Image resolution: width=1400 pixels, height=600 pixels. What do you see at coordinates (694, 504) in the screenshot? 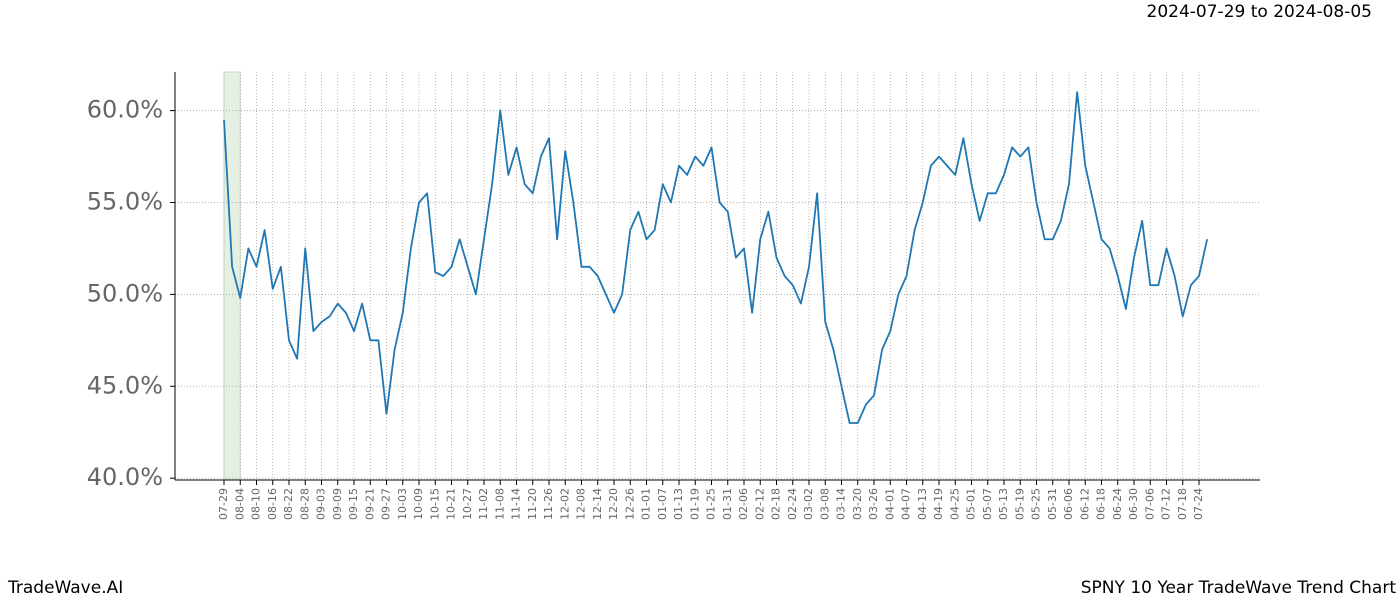
I see `x-tick-label: 01-19` at bounding box center [694, 504].